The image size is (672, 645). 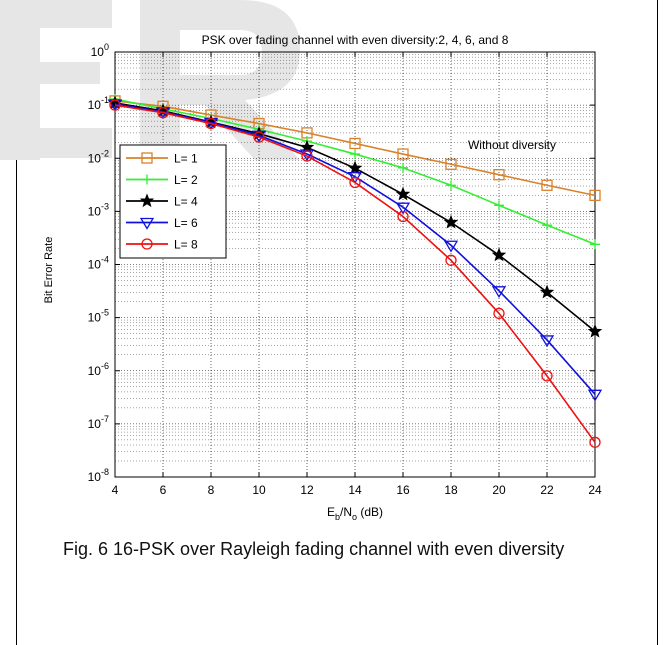 What do you see at coordinates (337, 516) in the screenshot?
I see `x-label-sub-b: b` at bounding box center [337, 516].